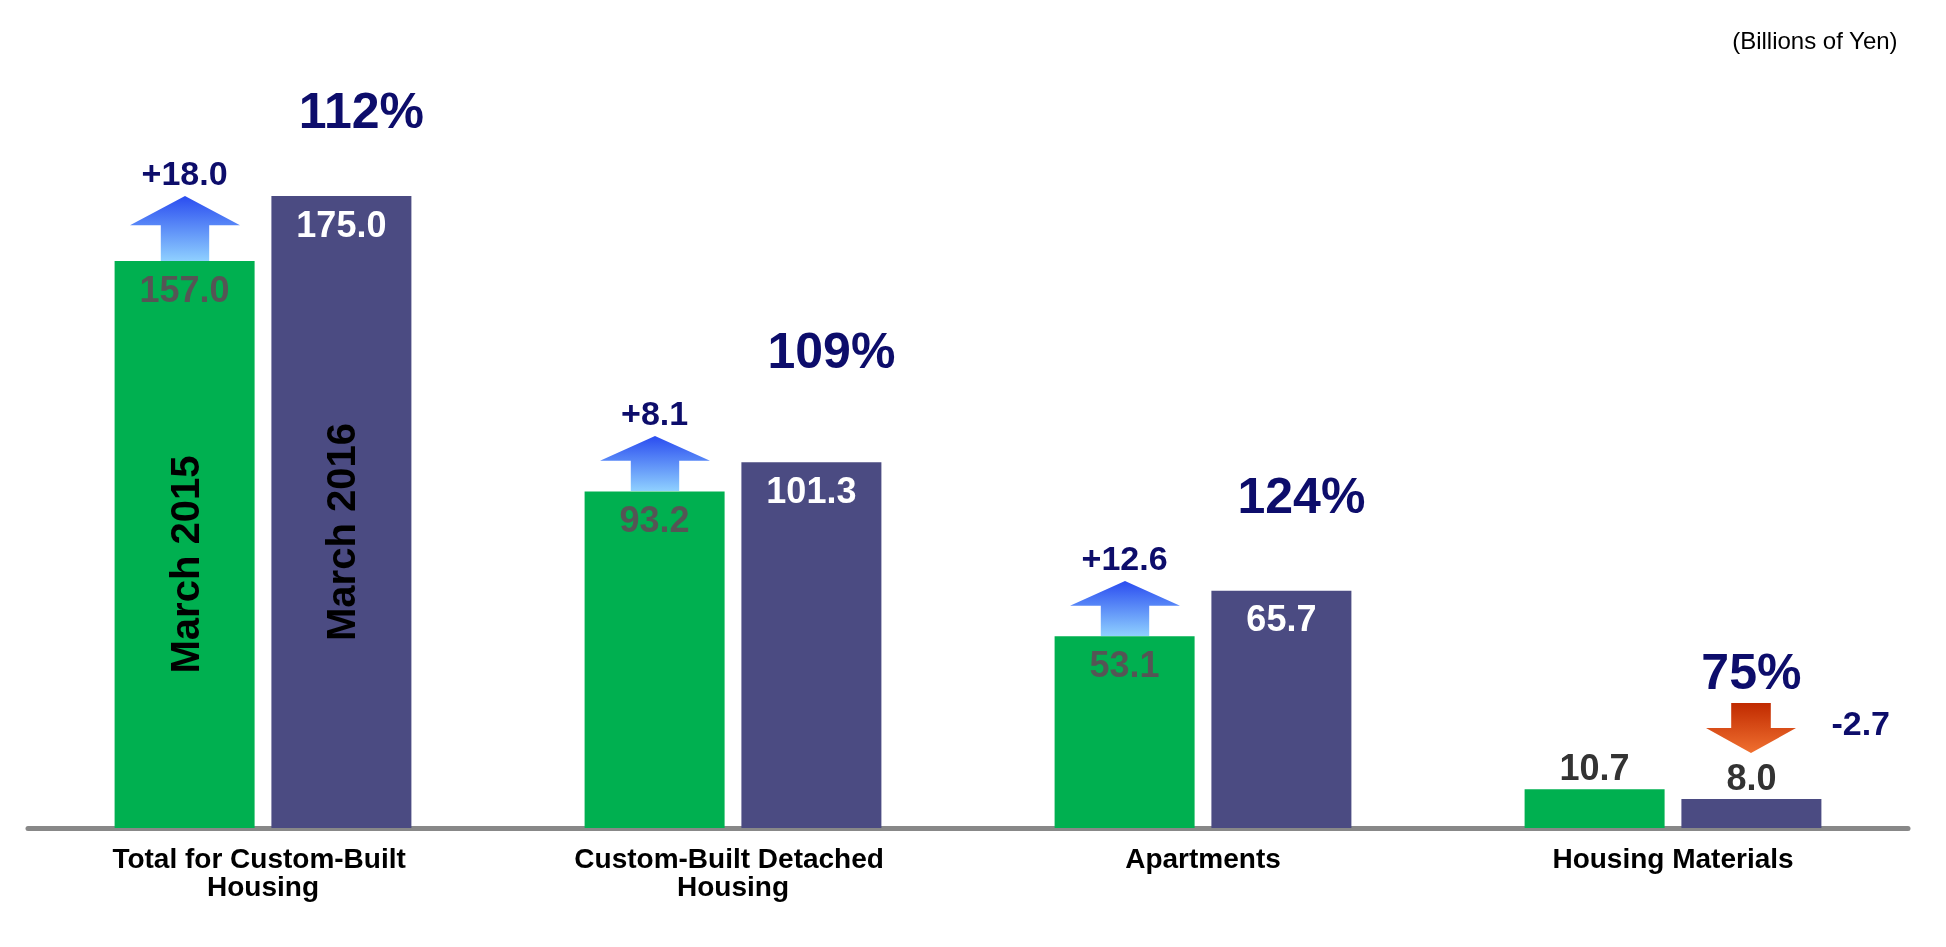  What do you see at coordinates (1124, 558) in the screenshot?
I see `annotation: +12.6` at bounding box center [1124, 558].